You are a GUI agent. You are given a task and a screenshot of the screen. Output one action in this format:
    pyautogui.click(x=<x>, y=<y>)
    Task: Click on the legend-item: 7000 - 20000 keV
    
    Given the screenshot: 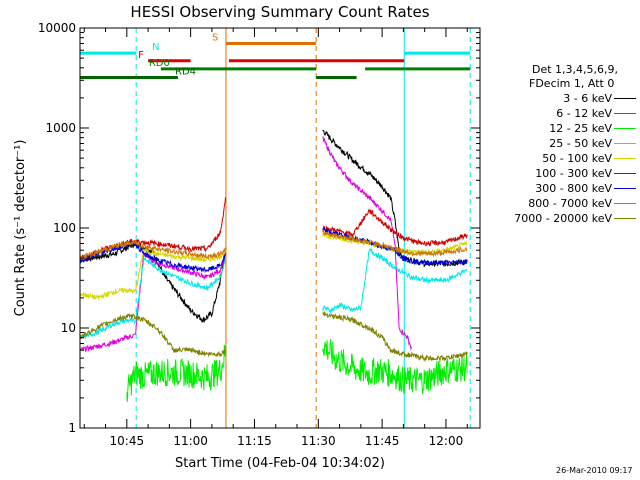 What is the action you would take?
    pyautogui.click(x=570, y=218)
    